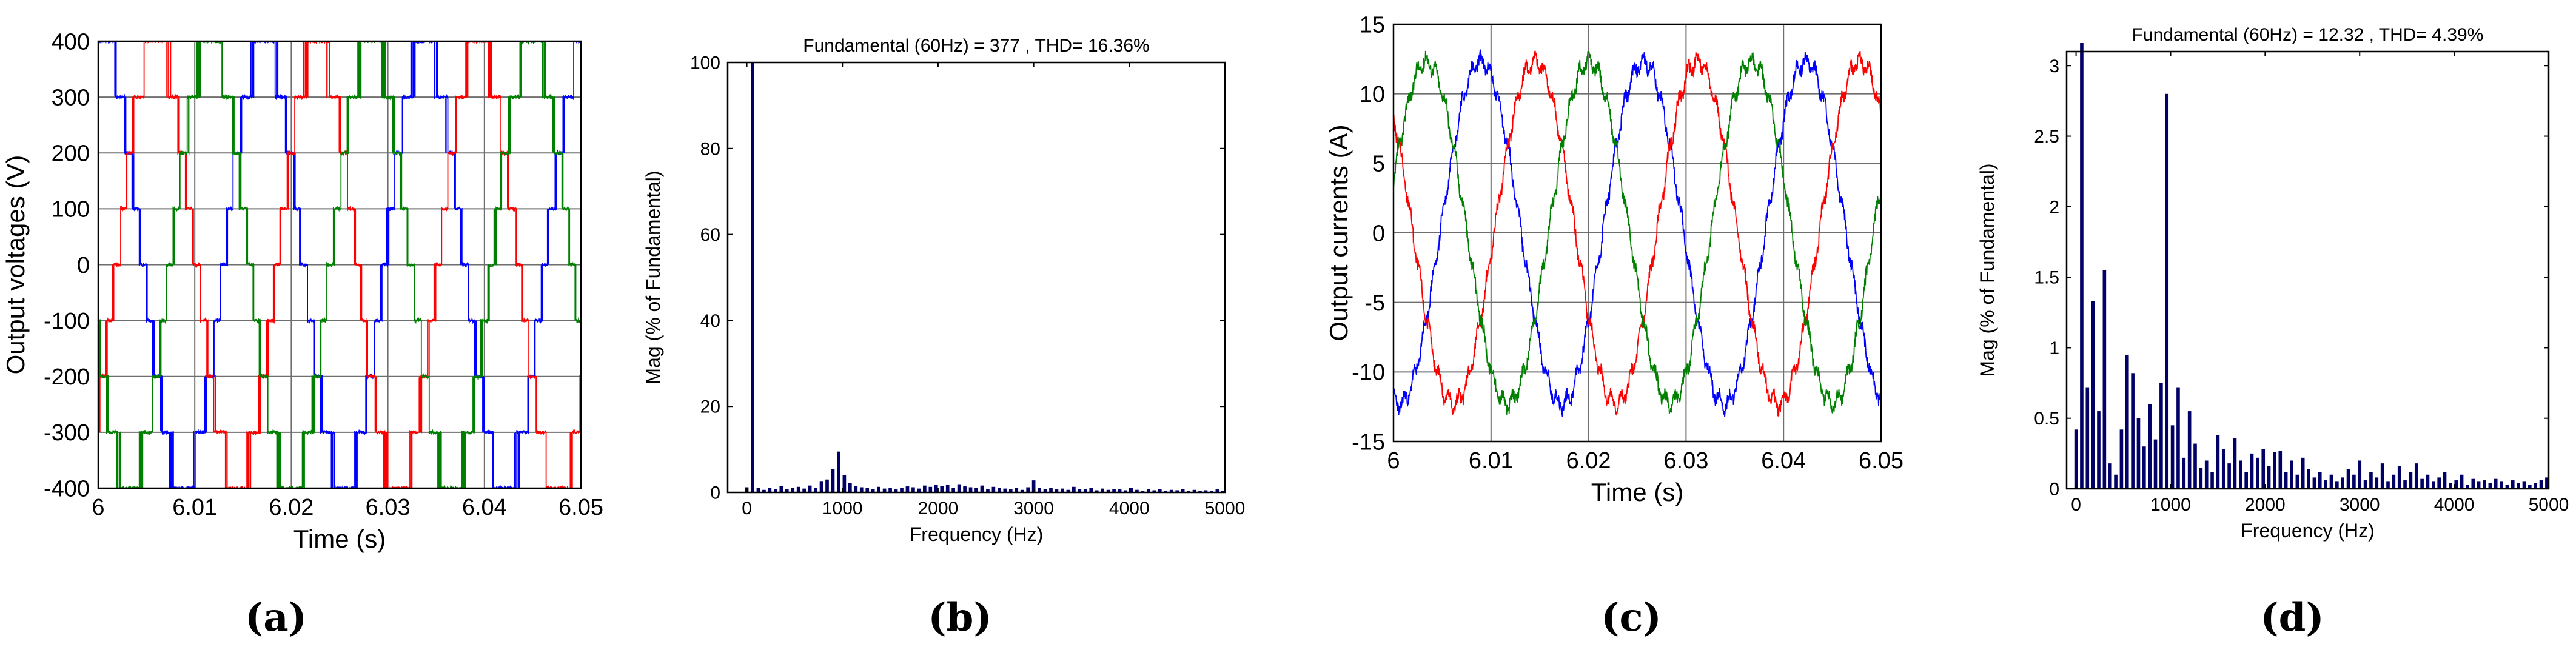 The width and height of the screenshot is (2576, 661). Describe the element at coordinates (2047, 419) in the screenshot. I see `y-tick-label: 0.5` at that location.